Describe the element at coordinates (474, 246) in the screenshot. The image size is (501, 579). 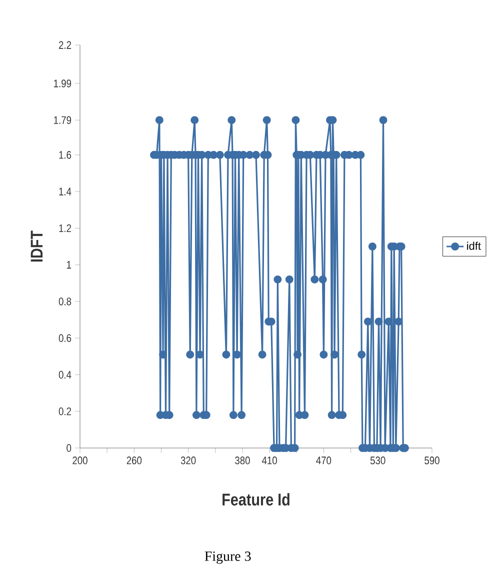
I see `legend-label: idft` at that location.